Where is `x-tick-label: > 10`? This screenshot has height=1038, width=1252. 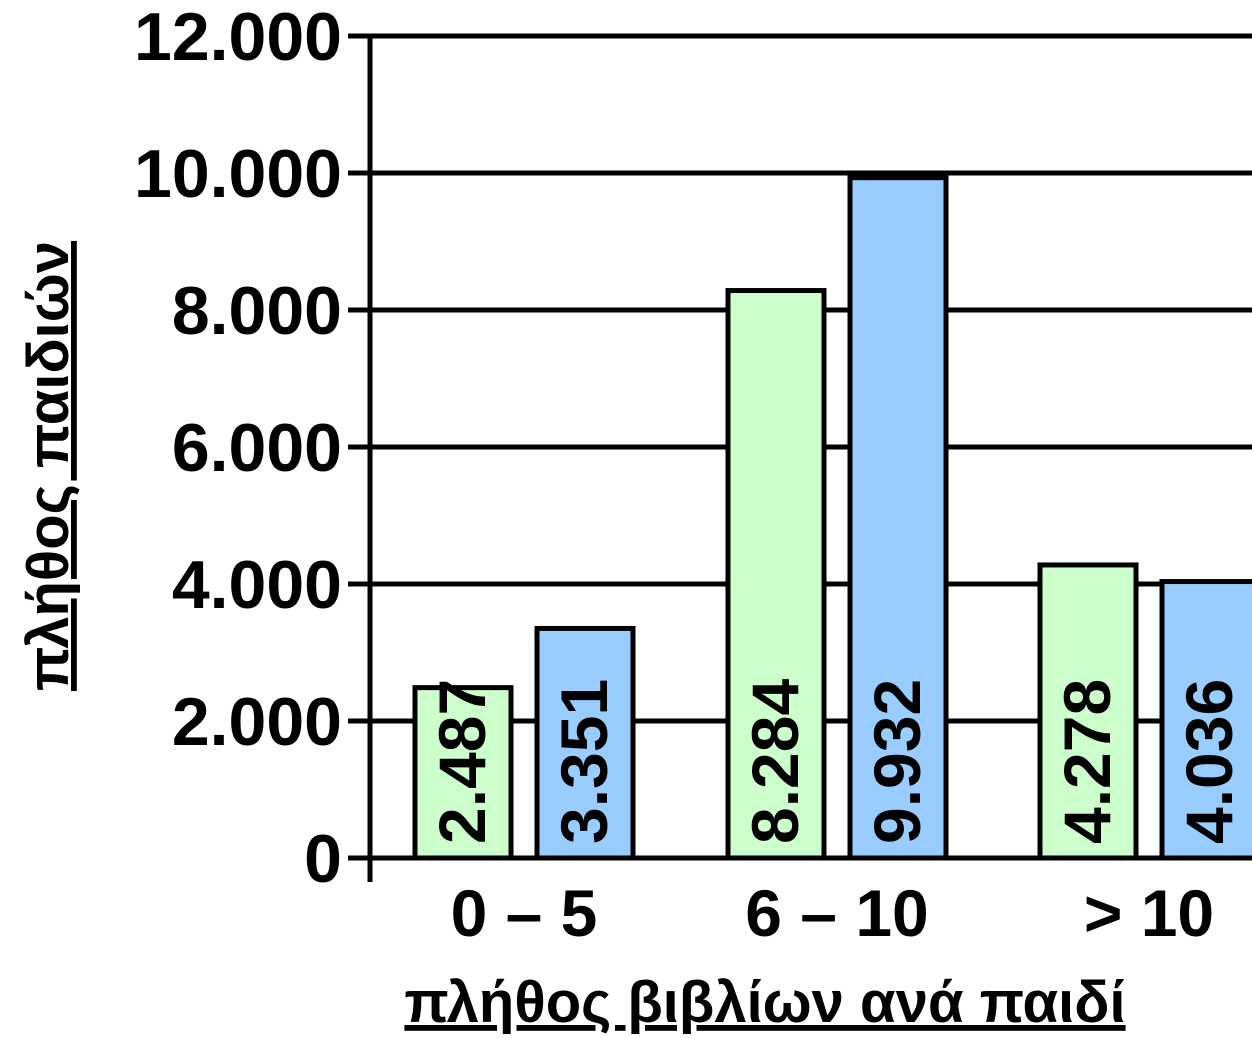
x-tick-label: > 10 is located at coordinates (1149, 913).